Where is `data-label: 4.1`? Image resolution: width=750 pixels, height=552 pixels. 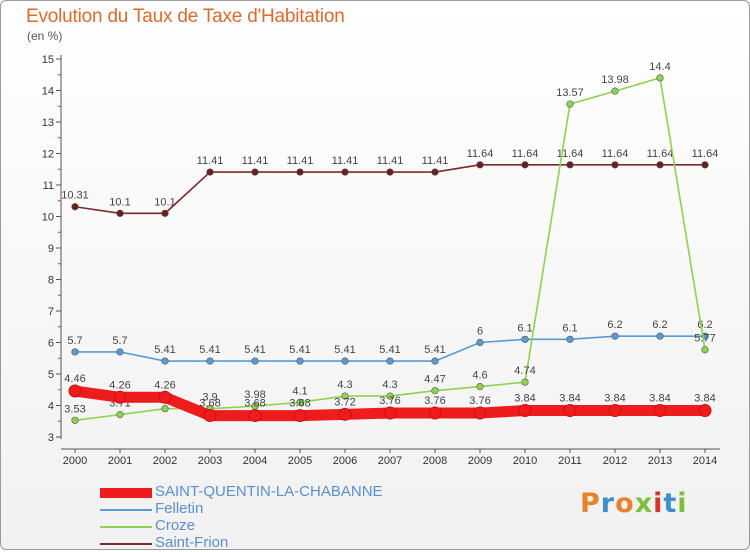
data-label: 4.1 is located at coordinates (299, 391).